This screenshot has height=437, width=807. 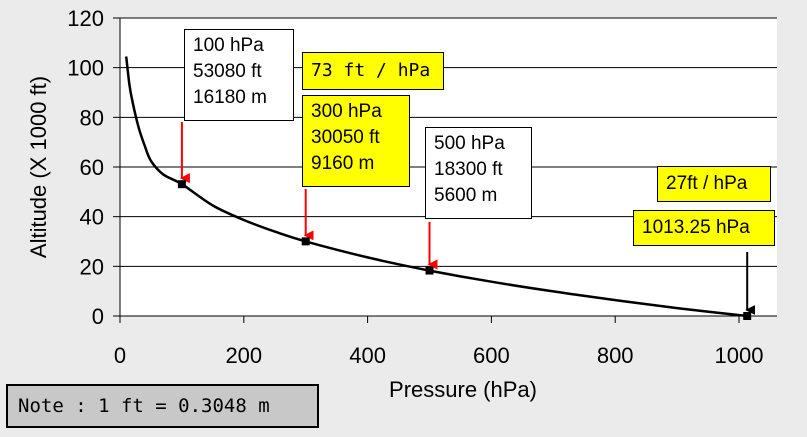 I want to click on conversion-note: Note : 1 ft = 0.3048 m, so click(x=162, y=406).